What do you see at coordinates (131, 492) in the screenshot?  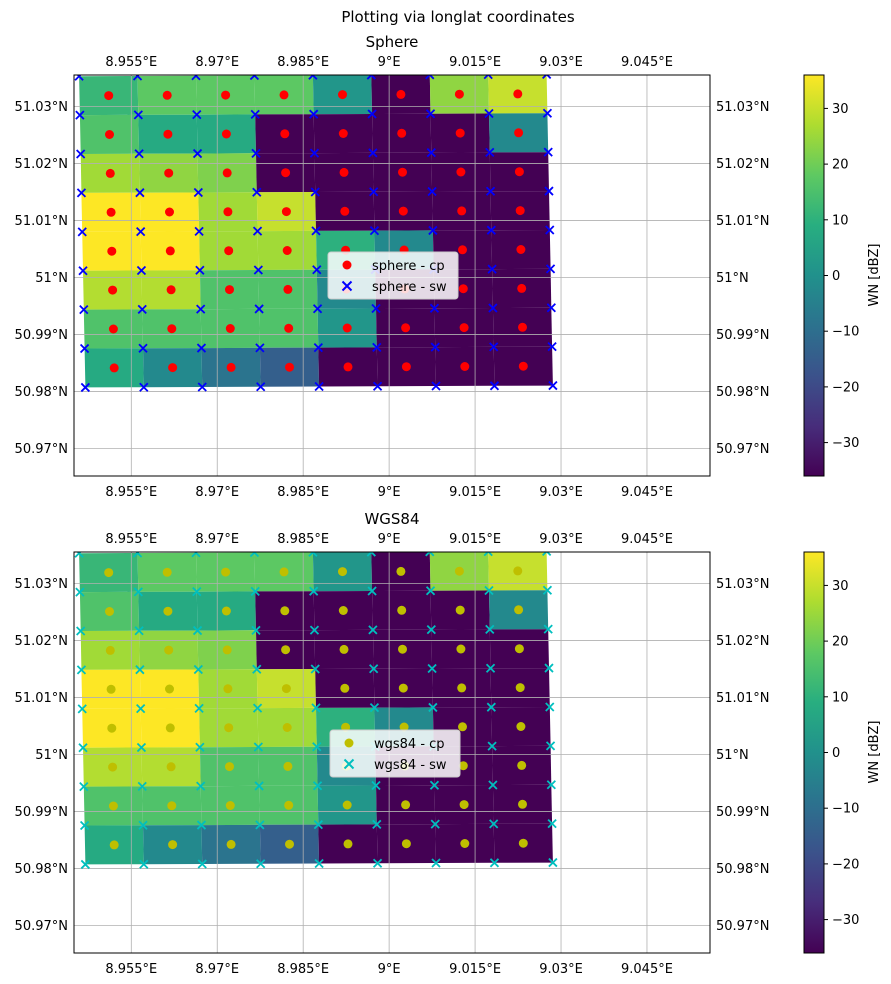 I see `sphere-xtick-bottom: 8.955°E` at bounding box center [131, 492].